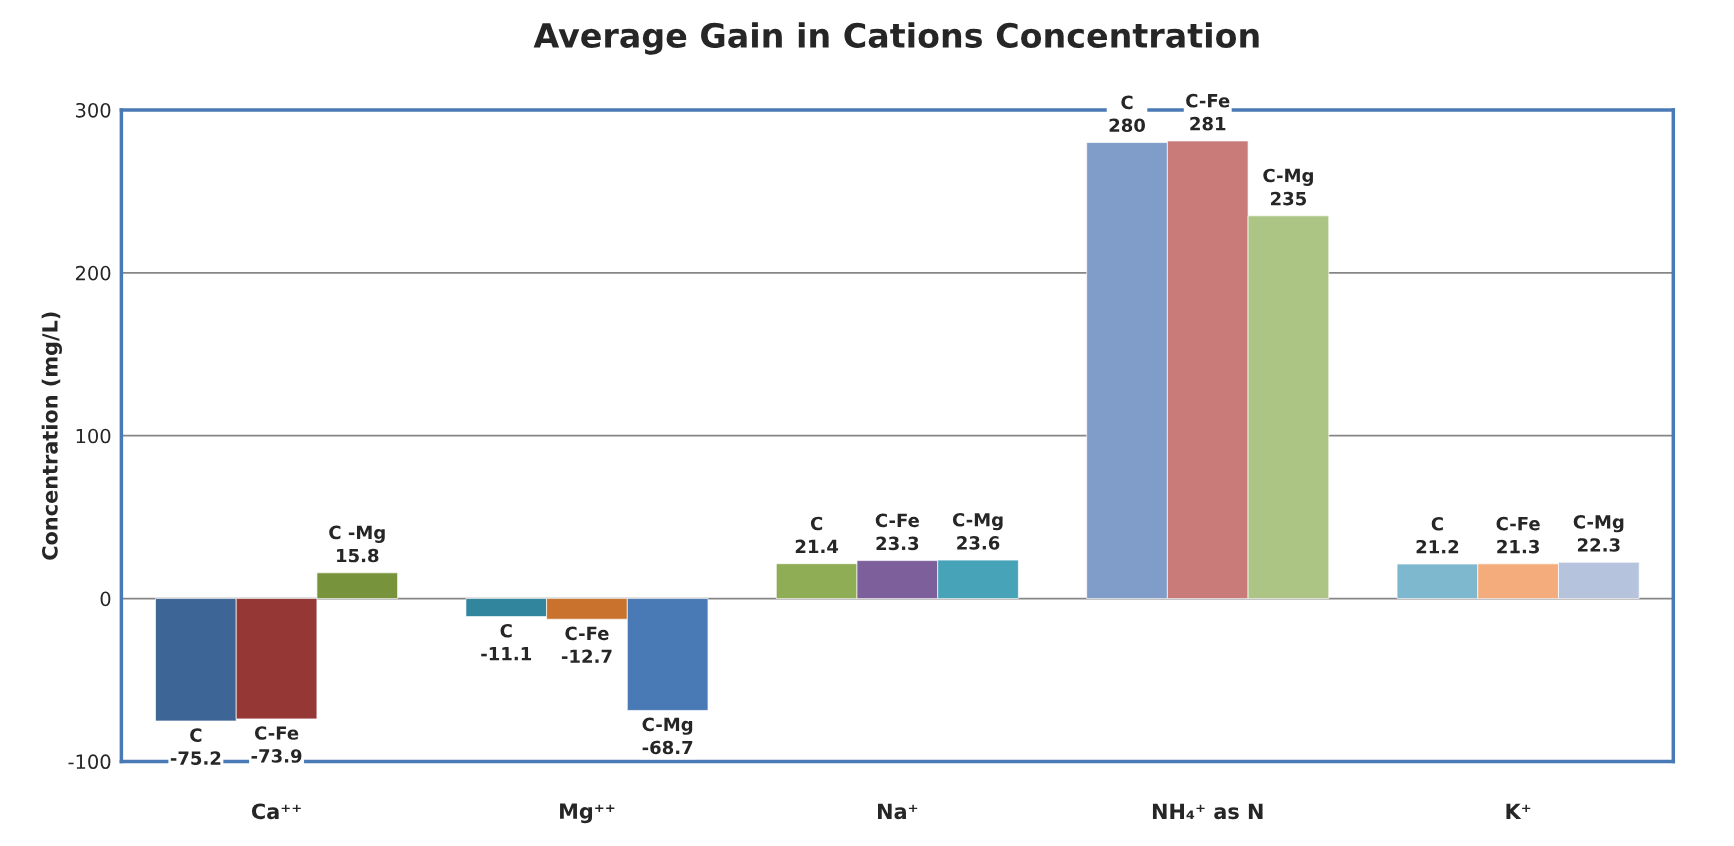  I want to click on data-label: C-Fe 23.3, so click(897, 532).